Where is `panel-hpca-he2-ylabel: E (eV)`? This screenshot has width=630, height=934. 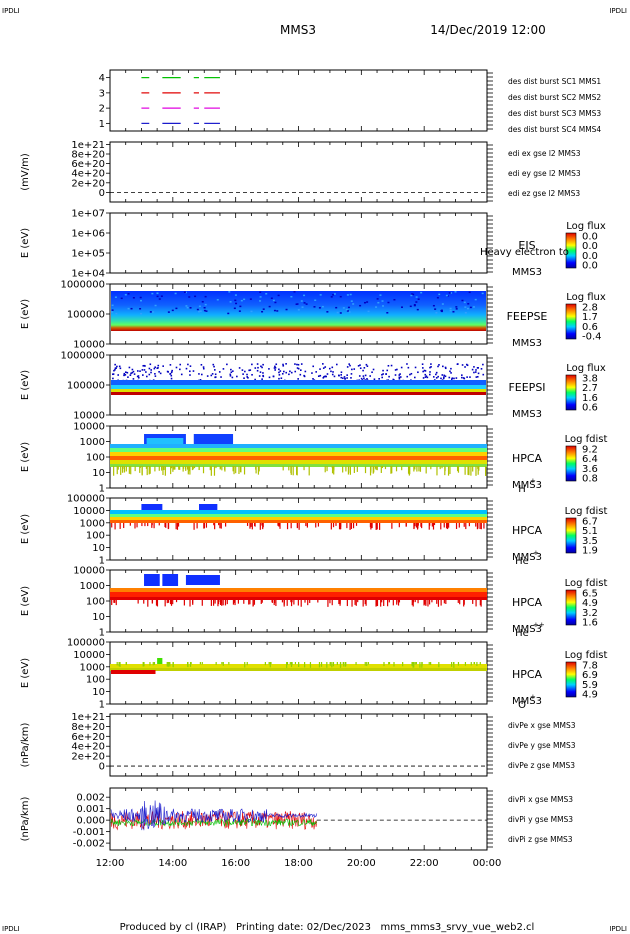
panel-hpca-he2-ylabel: E (eV) is located at coordinates (25, 601).